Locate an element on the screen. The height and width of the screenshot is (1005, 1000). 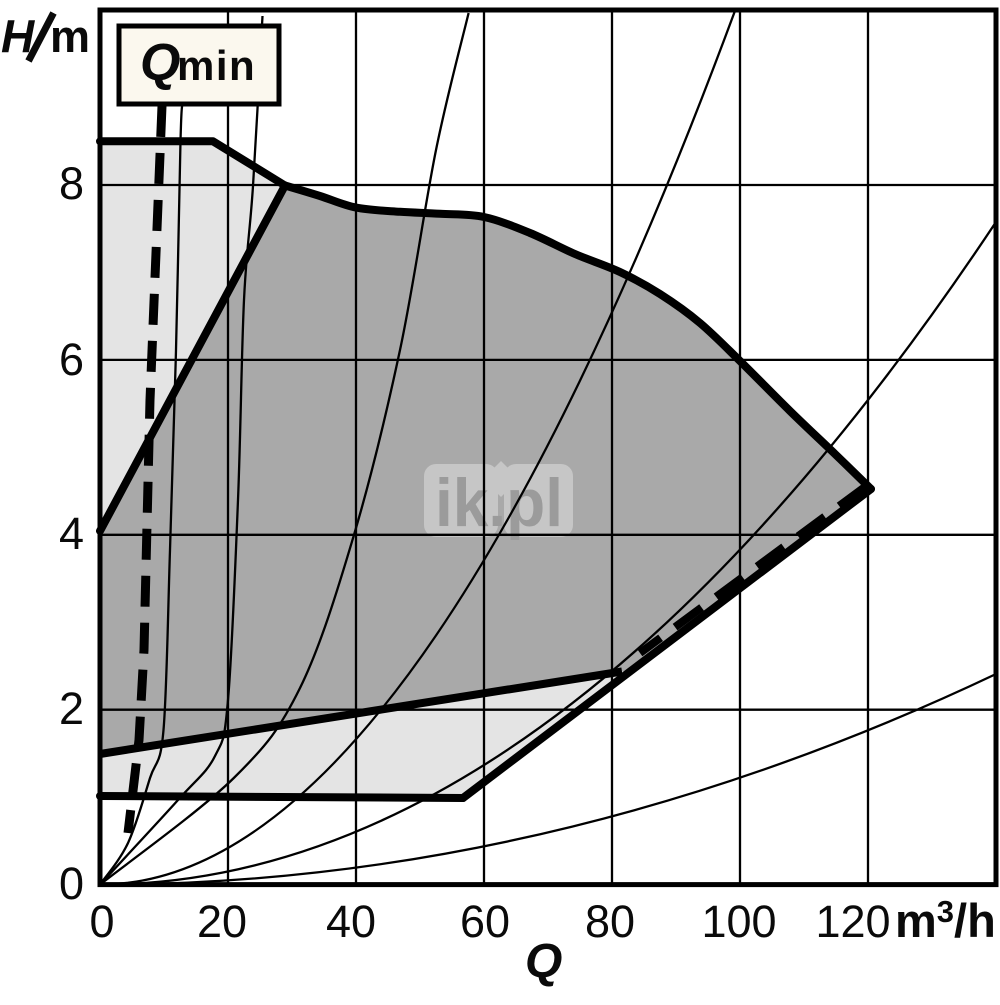
svg-text: 20 is located at coordinates (222, 921).